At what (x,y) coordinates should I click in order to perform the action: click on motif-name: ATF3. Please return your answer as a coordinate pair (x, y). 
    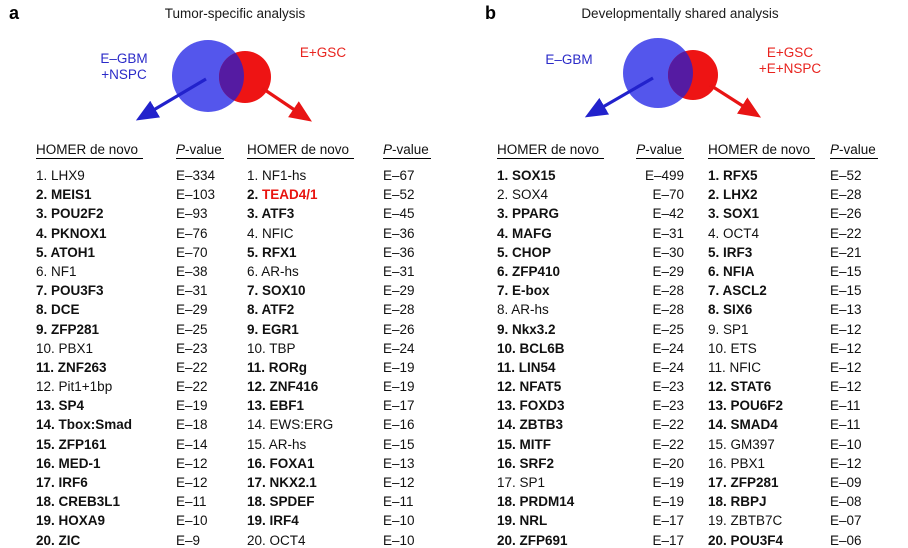
    Looking at the image, I should click on (278, 214).